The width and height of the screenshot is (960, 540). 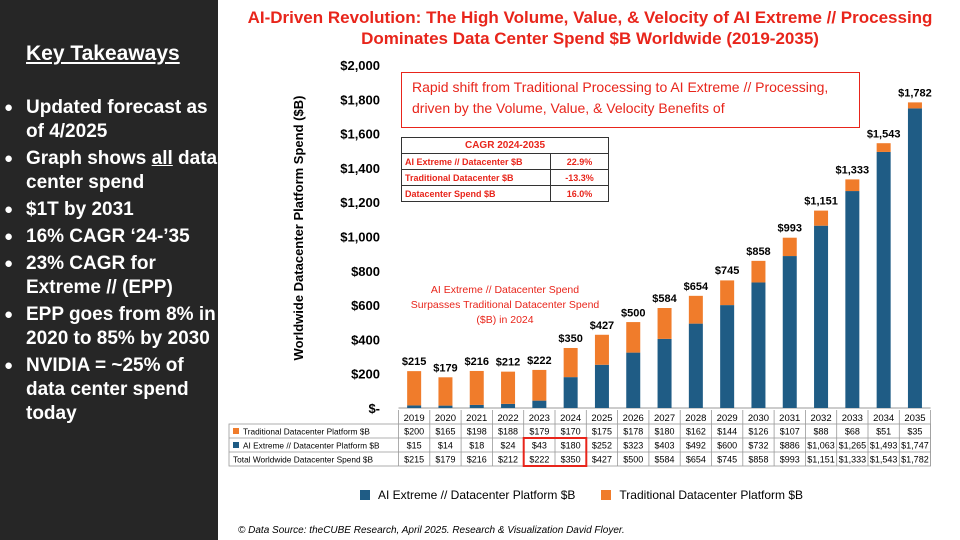 I want to click on bar-traditional-2026, so click(x=633, y=337).